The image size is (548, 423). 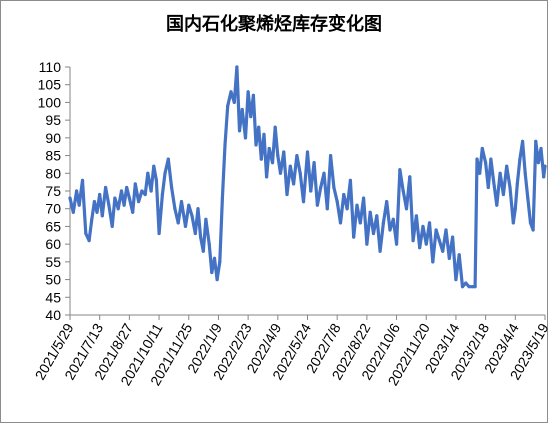 What do you see at coordinates (53, 173) in the screenshot?
I see `y-tick-label: 80` at bounding box center [53, 173].